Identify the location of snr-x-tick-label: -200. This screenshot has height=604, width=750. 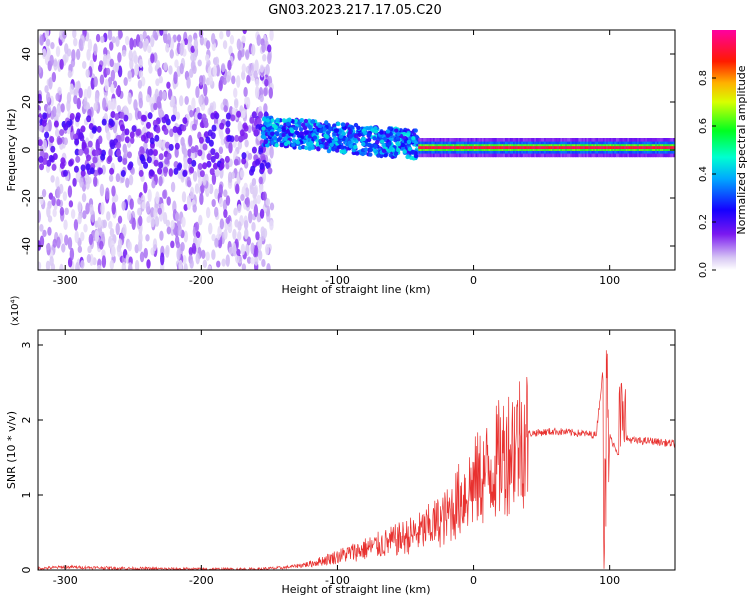
(201, 580).